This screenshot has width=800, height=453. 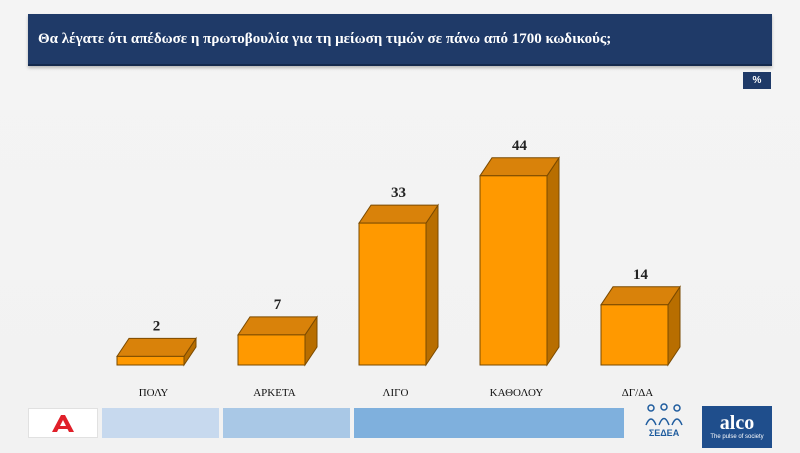 I want to click on alco-tagline: The pulse of society, so click(x=737, y=437).